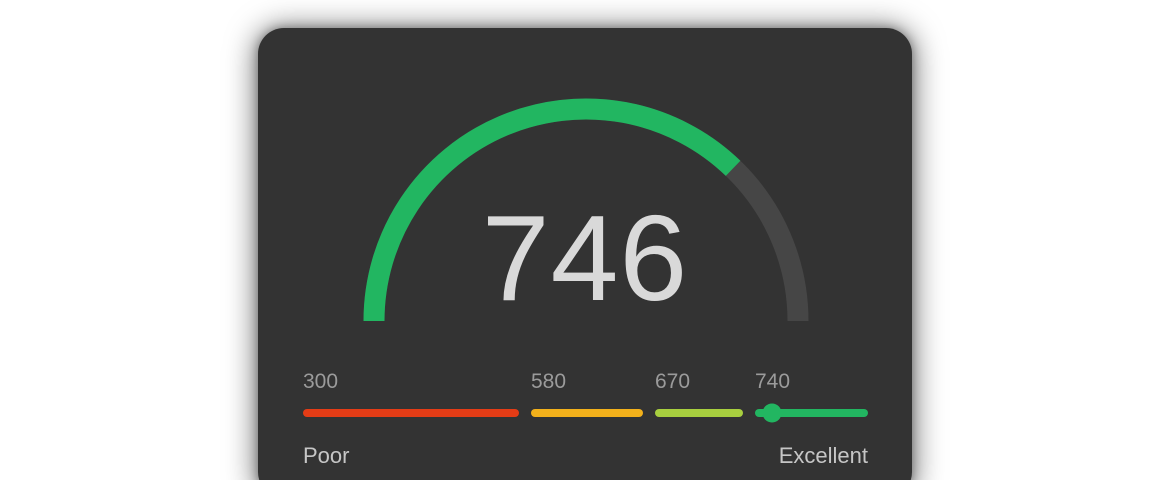  I want to click on score-scale: 300 580 670 740, so click(585, 396).